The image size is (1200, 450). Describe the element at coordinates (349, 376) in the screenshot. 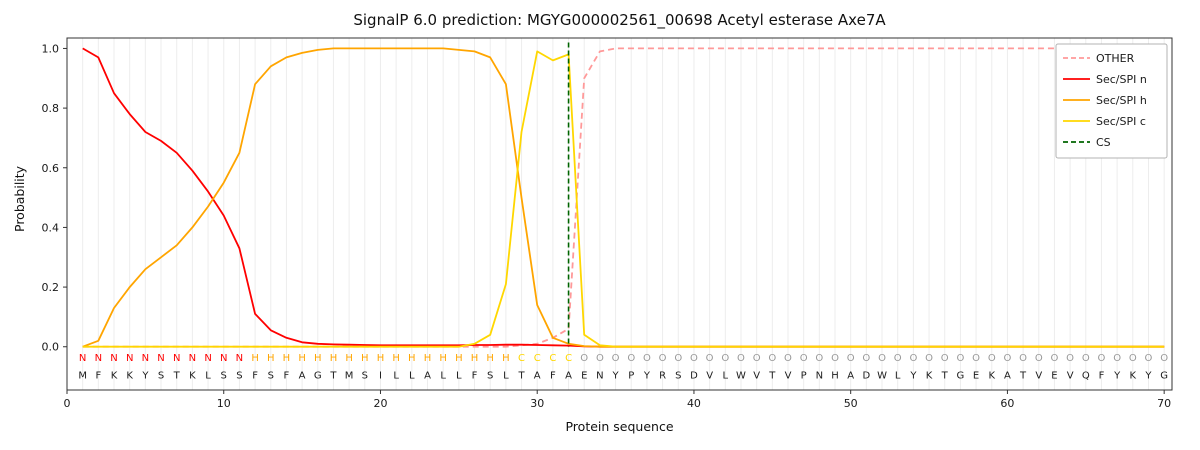

I see `sequence-letter: M` at that location.